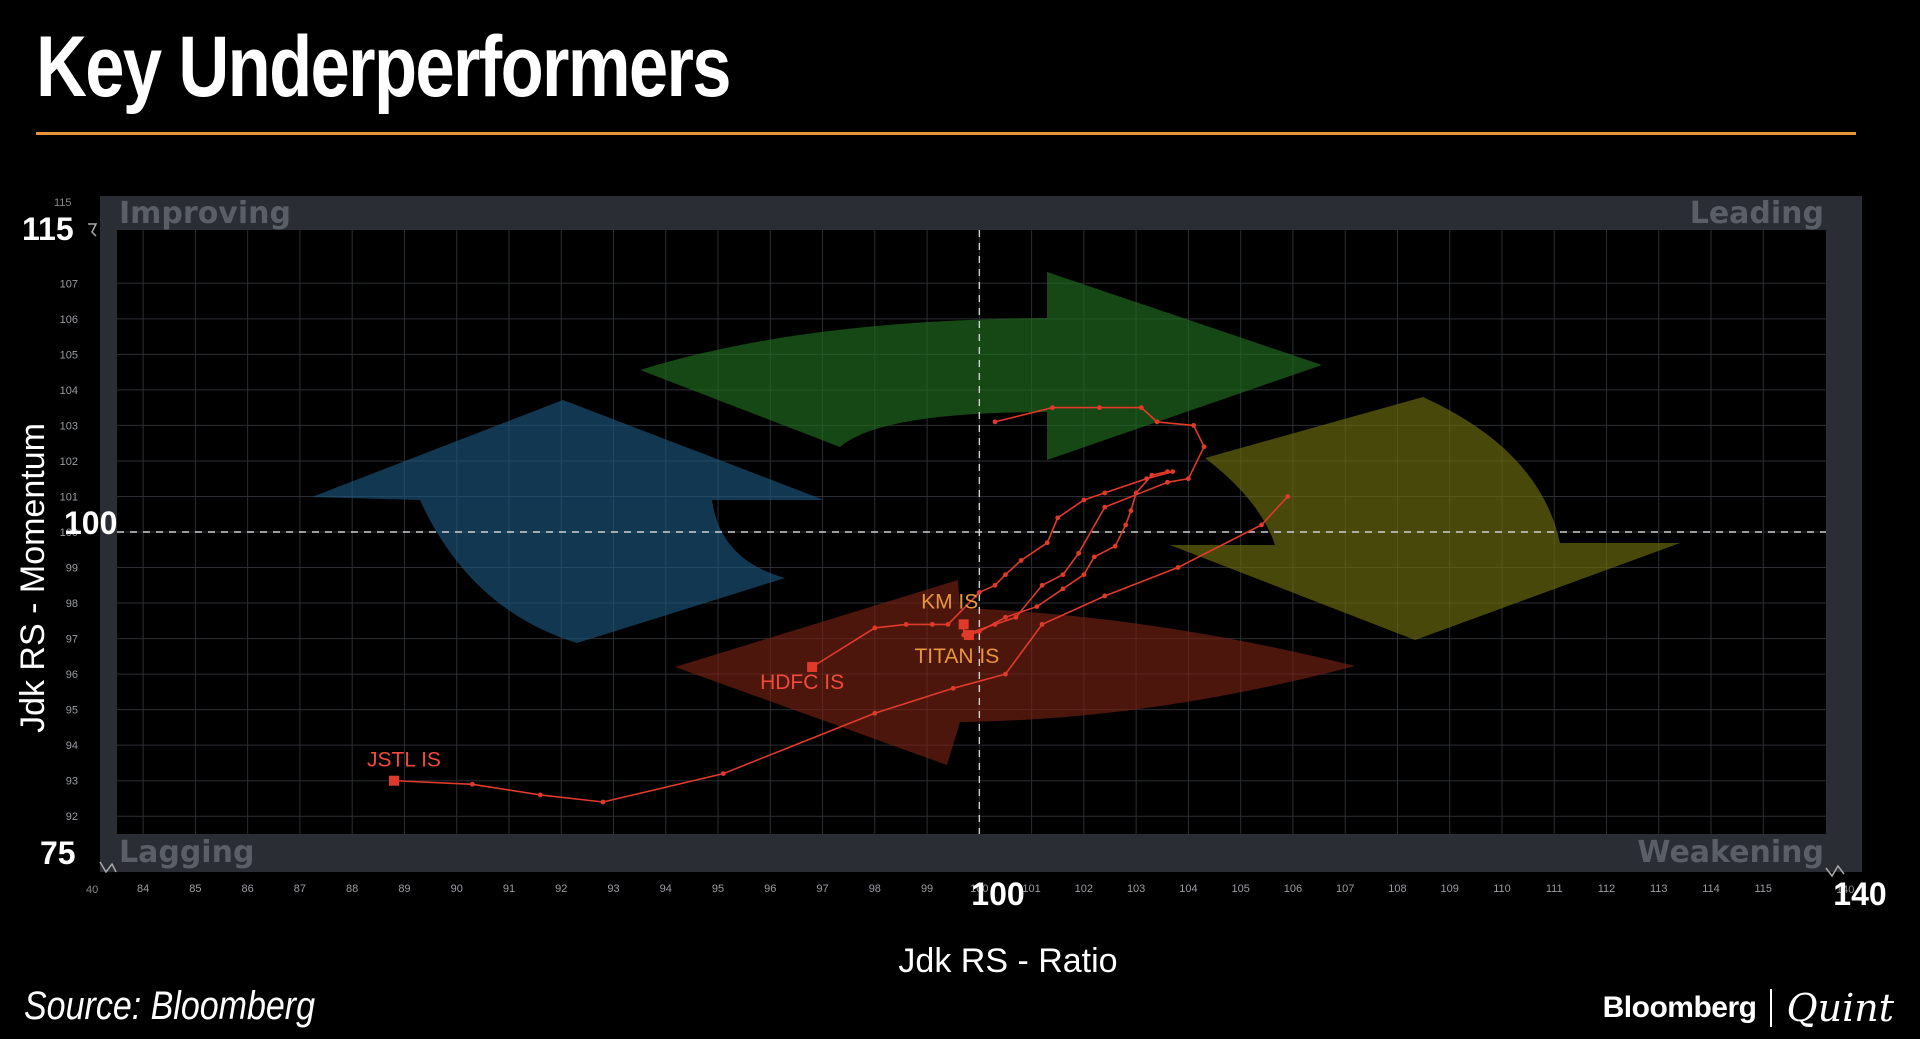  What do you see at coordinates (90, 523) in the screenshot?
I see `y-center-label: 100` at bounding box center [90, 523].